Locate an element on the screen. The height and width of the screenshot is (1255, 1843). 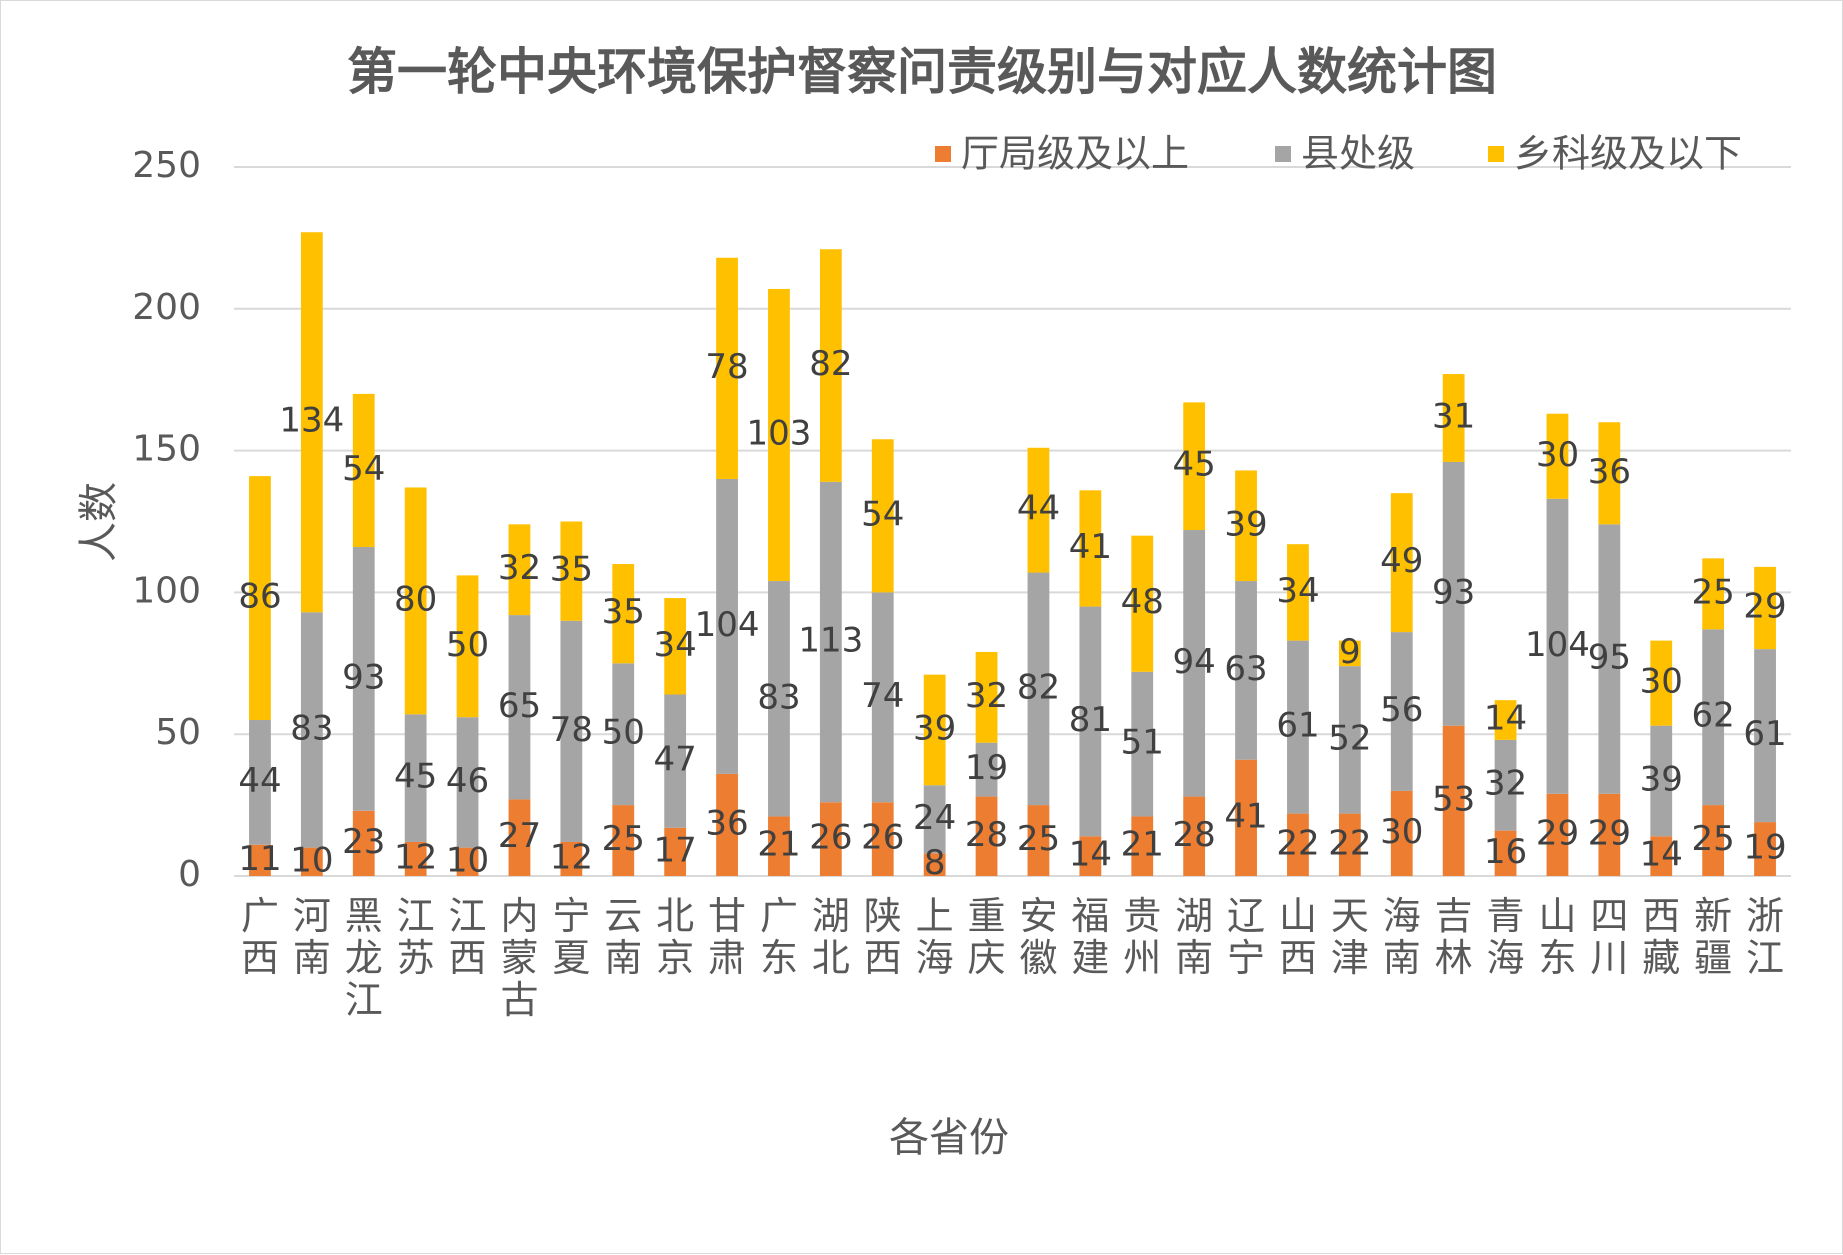
x-category-label: 重庆 is located at coordinates (987, 937).